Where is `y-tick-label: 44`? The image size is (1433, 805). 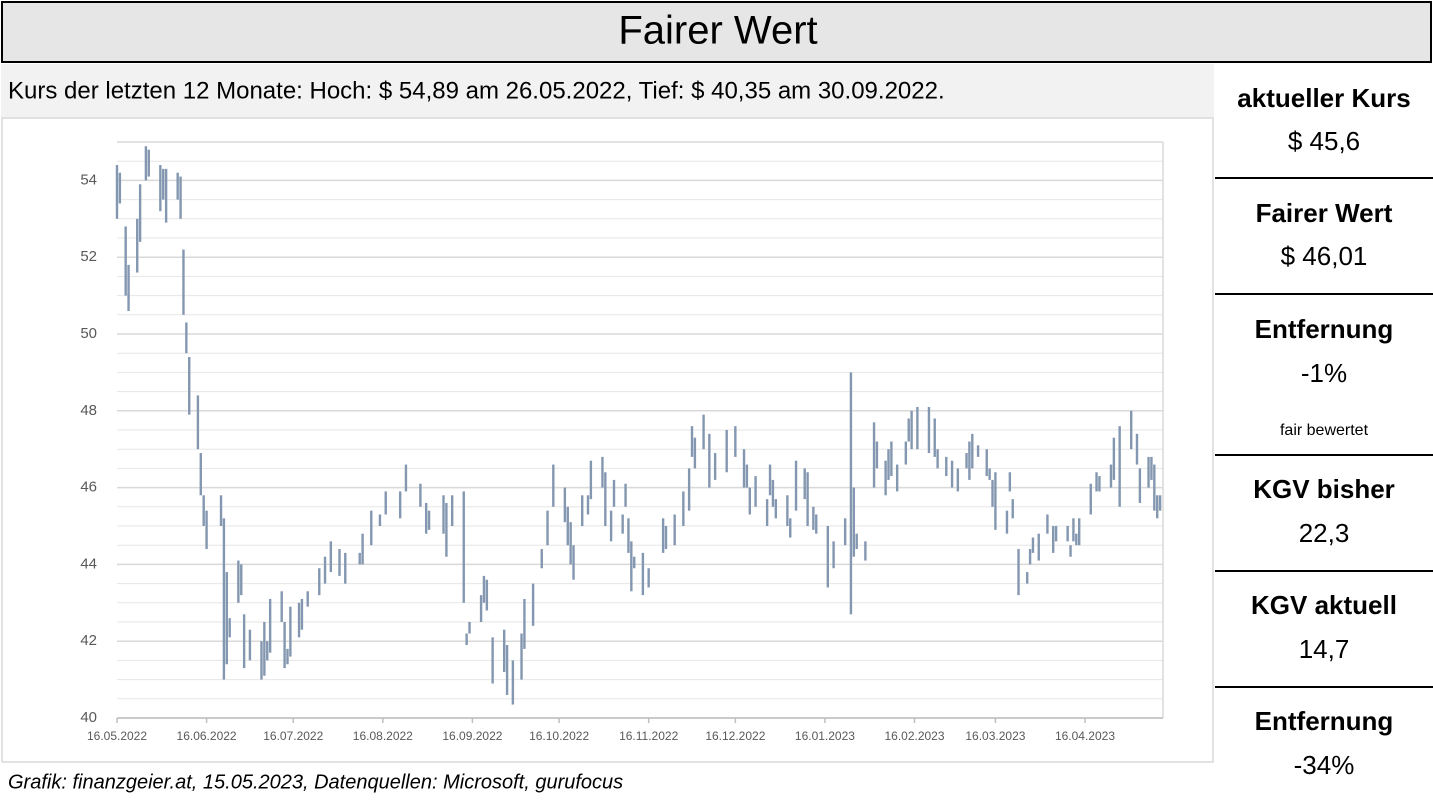 y-tick-label: 44 is located at coordinates (88, 563).